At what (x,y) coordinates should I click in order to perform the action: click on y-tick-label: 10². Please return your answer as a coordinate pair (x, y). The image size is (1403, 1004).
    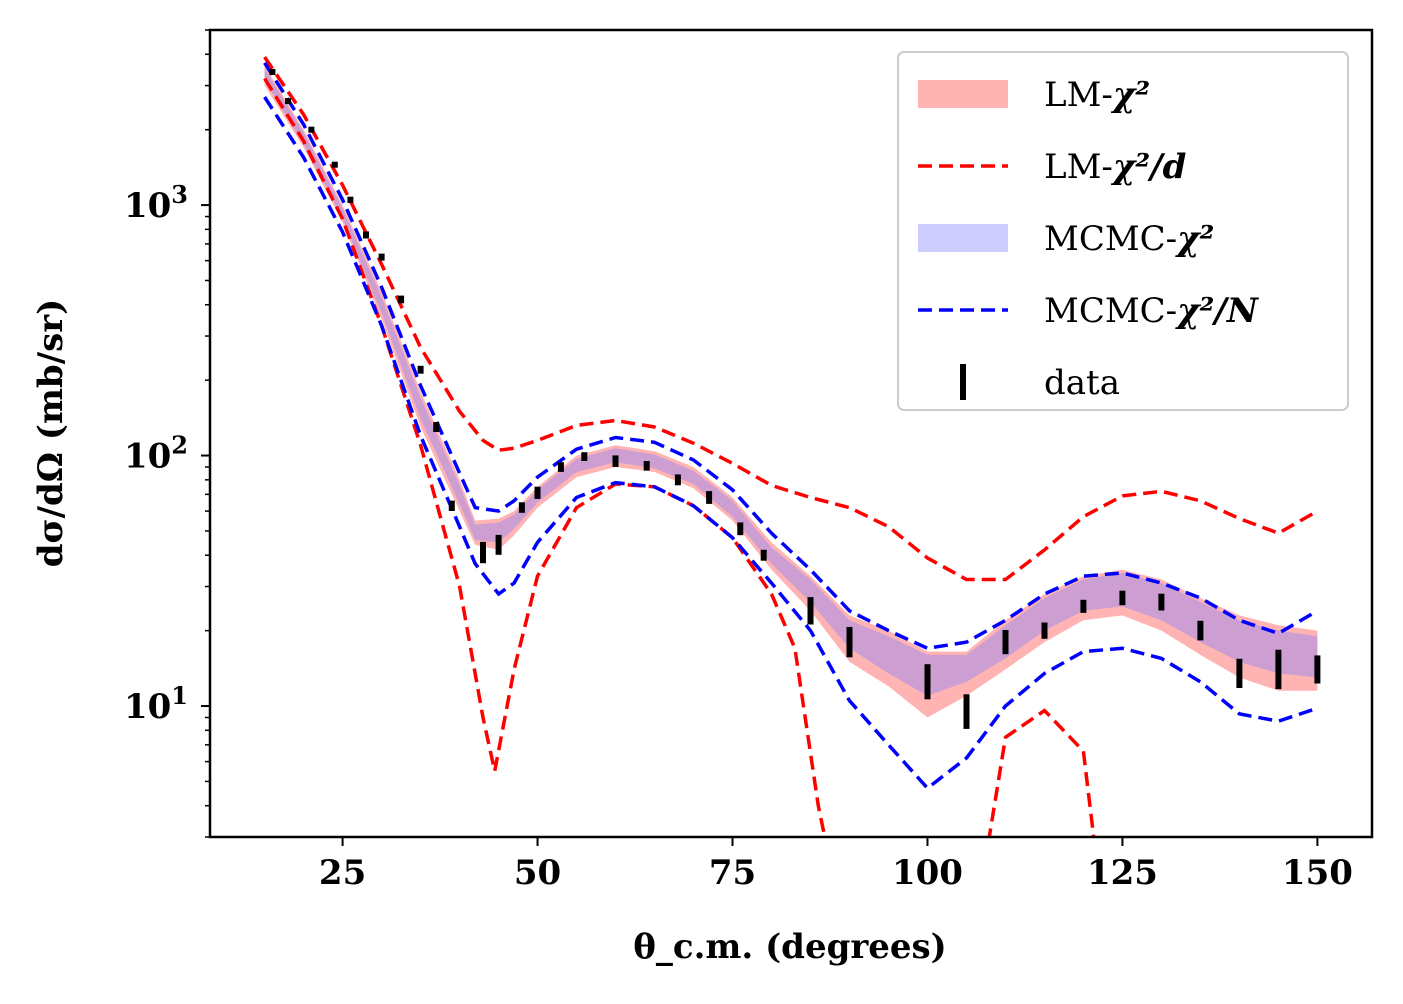
    Looking at the image, I should click on (156, 454).